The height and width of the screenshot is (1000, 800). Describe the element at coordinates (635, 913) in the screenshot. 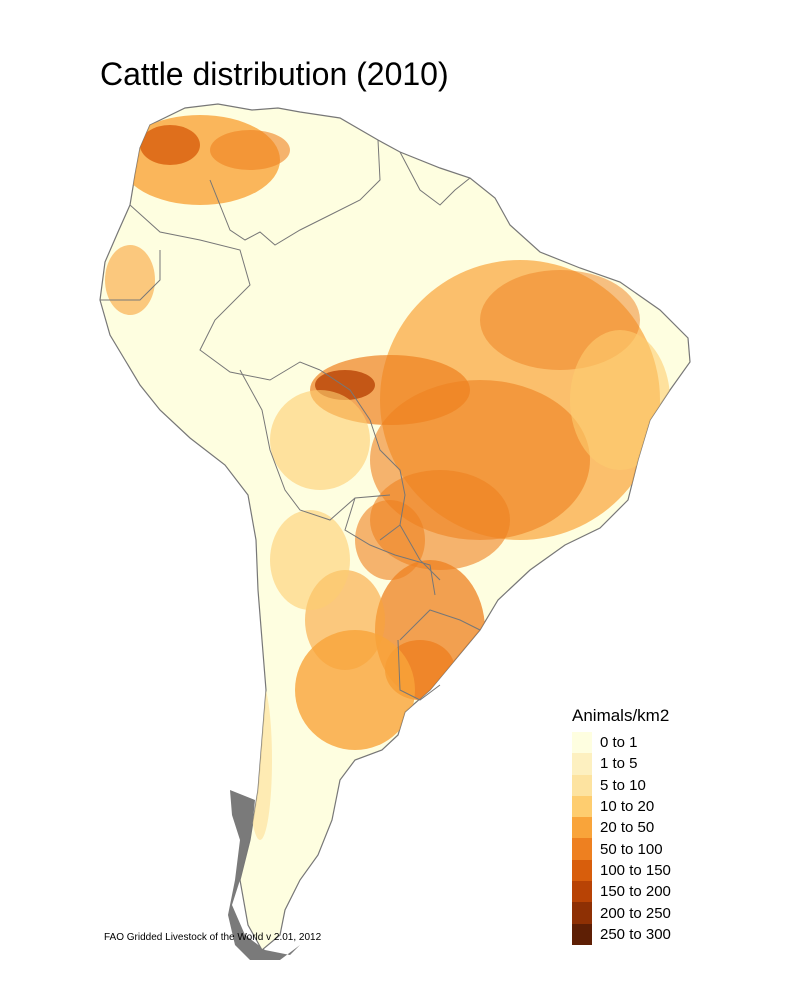

I see `legend-label: 200 to 250` at that location.